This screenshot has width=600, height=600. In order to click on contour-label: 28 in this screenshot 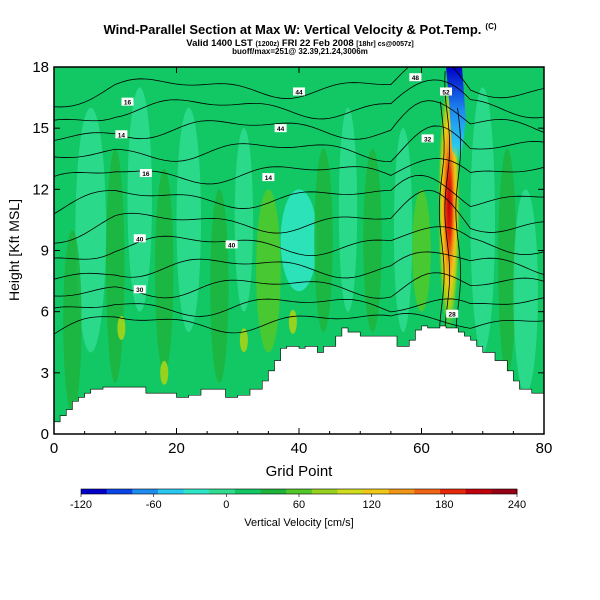, I will do `click(453, 315)`.